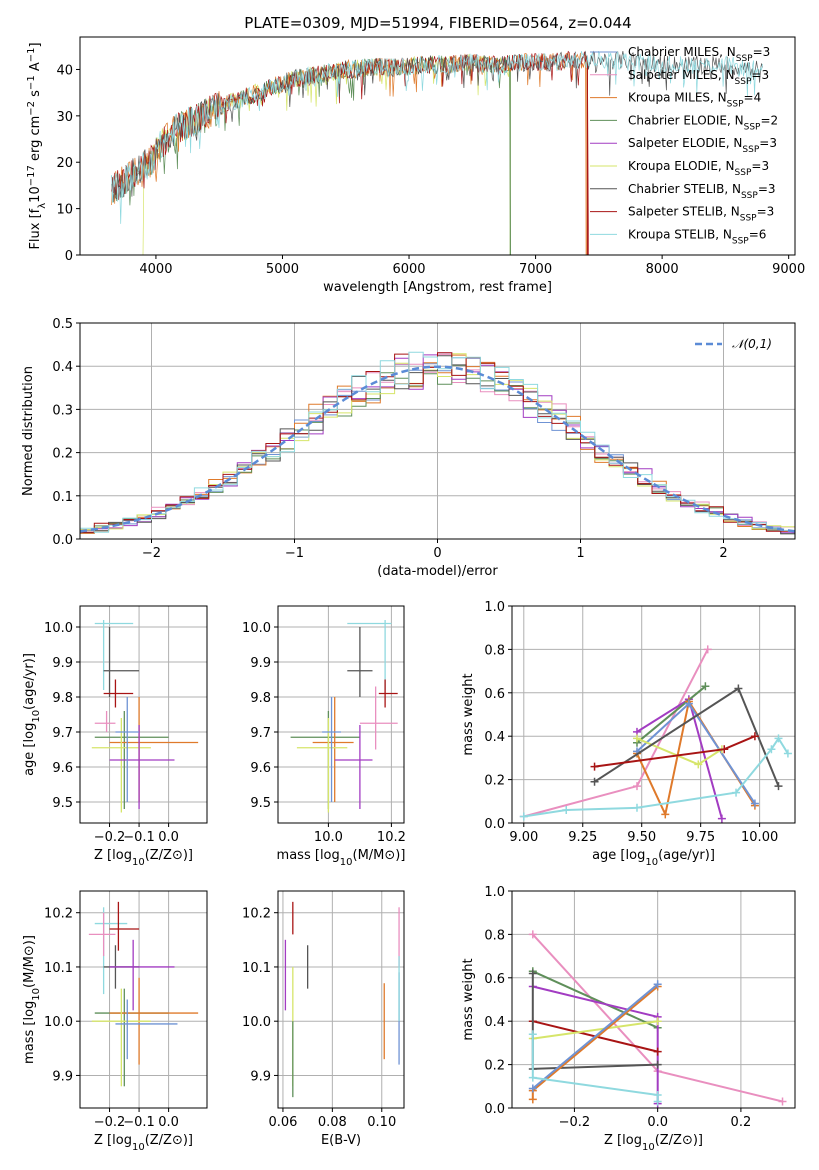 Image resolution: width=819 pixels, height=1170 pixels. I want to click on x-axis-label: age [log10(age/yr)], so click(653, 858).